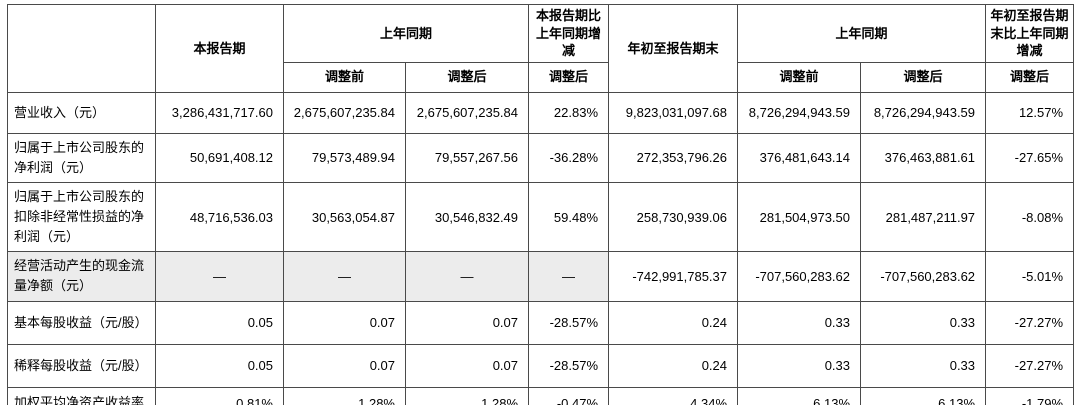  What do you see at coordinates (219, 112) in the screenshot?
I see `cell-value: 3,286,431,717.60` at bounding box center [219, 112].